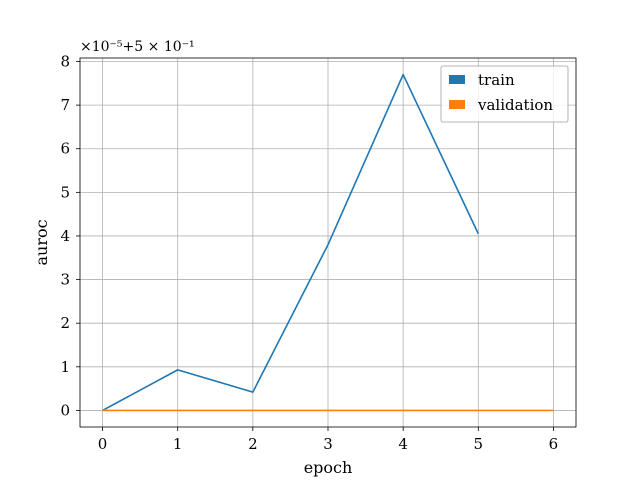 This screenshot has width=640, height=480. What do you see at coordinates (65, 61) in the screenshot?
I see `y-tick-label: 8` at bounding box center [65, 61].